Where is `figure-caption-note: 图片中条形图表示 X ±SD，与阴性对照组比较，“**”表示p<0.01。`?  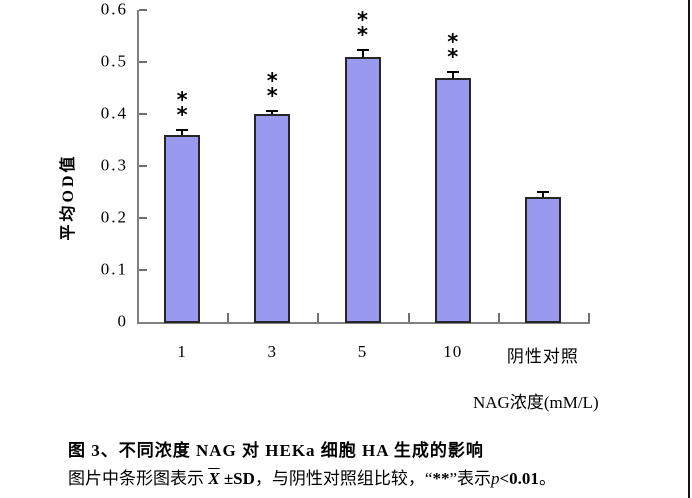
figure-caption-note: 图片中条形图表示 X ±SD，与阴性对照组比较，“**”表示p<0.01。 is located at coordinates (312, 476).